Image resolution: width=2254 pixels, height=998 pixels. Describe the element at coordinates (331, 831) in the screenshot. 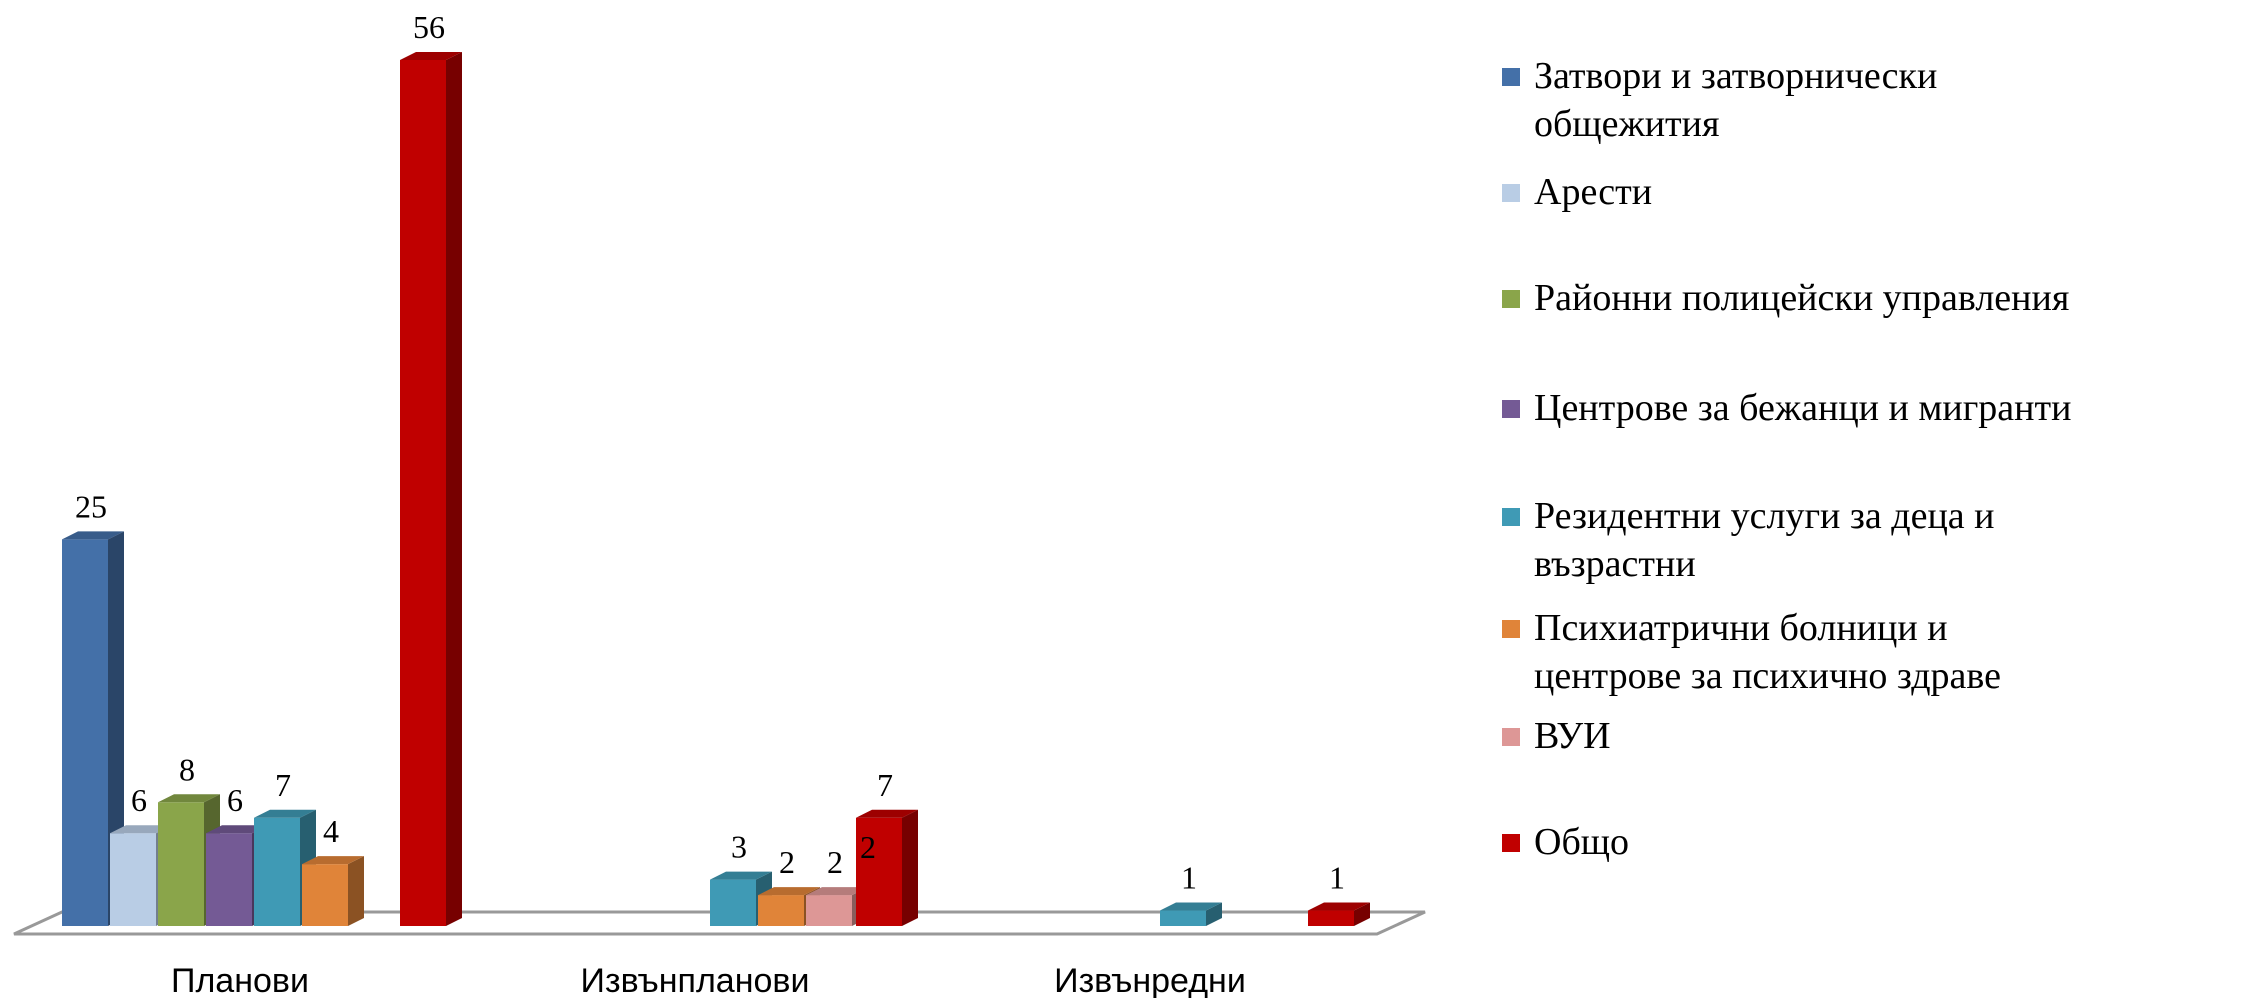

I see `data-label-0-5: 4` at that location.